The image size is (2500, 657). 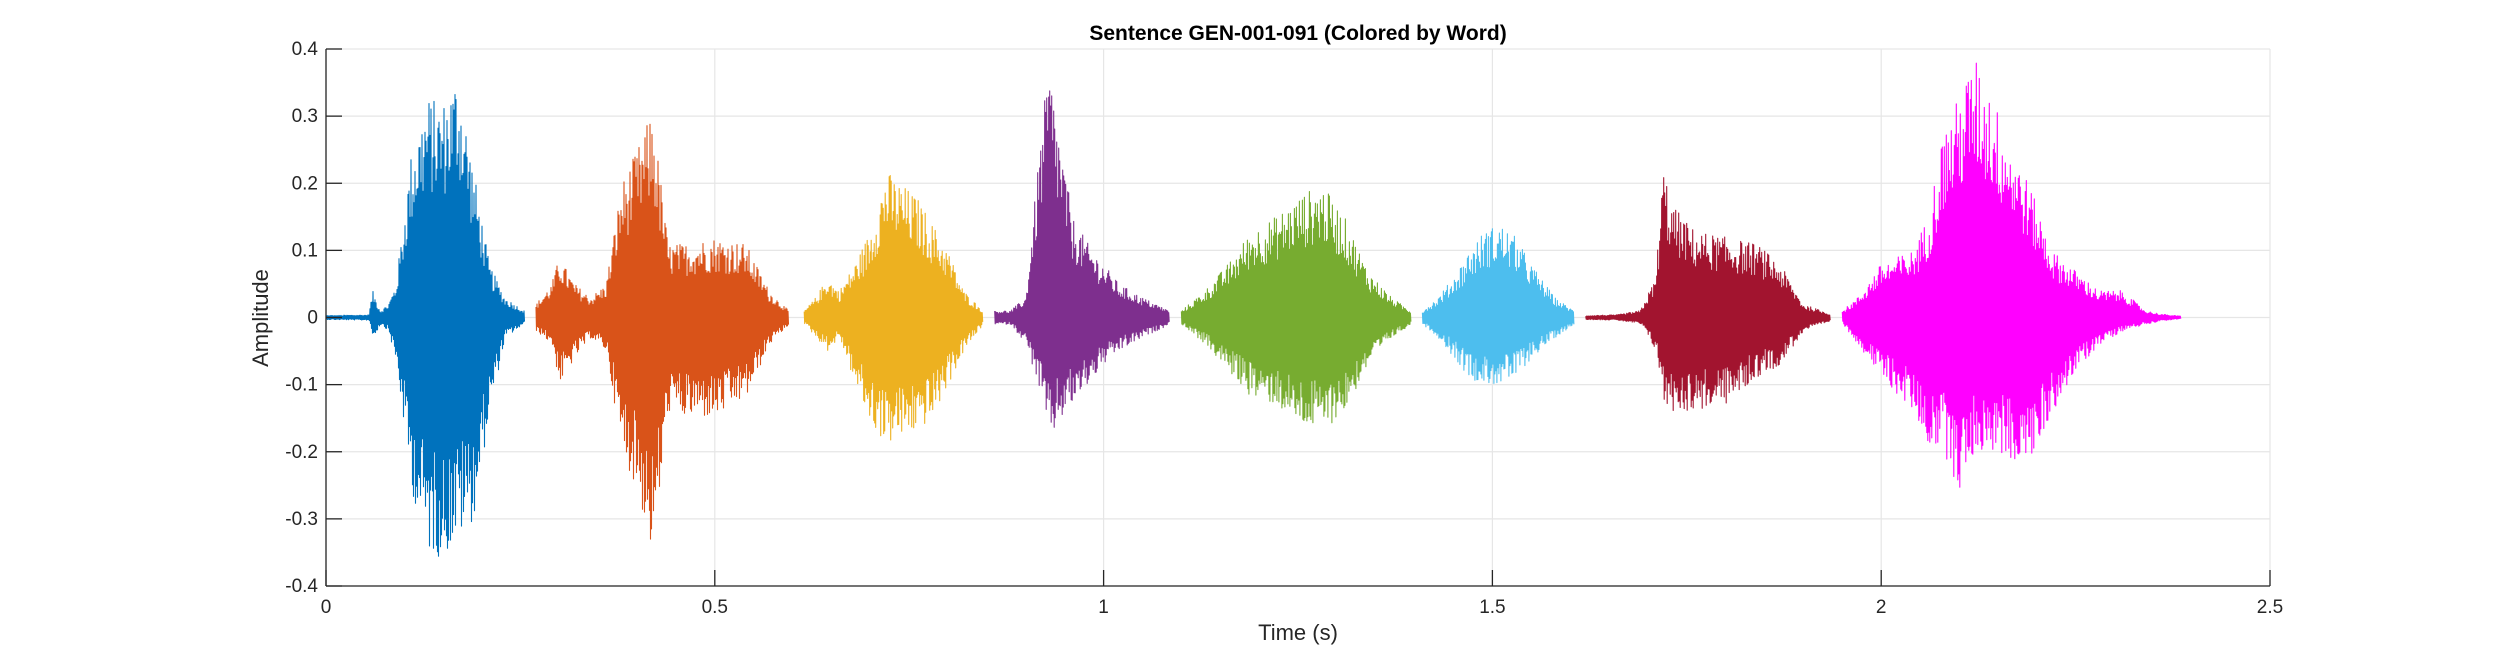 I want to click on y-tick-label: -0.3, so click(x=301, y=519).